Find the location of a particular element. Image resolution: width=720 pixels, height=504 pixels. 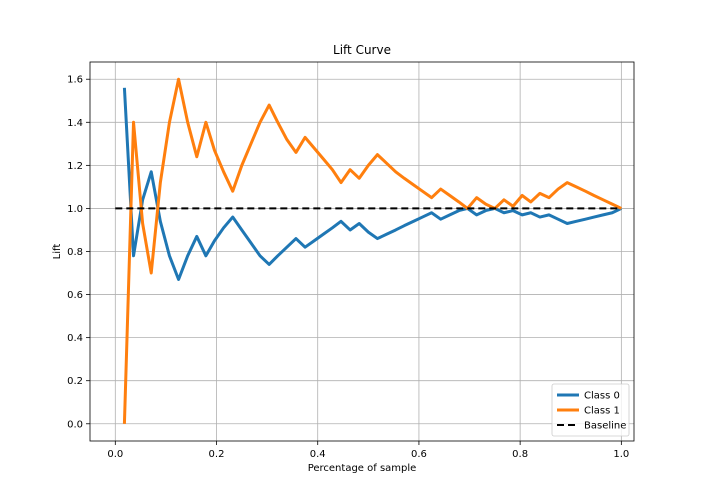

x-tick-label: 0.6 is located at coordinates (419, 454).